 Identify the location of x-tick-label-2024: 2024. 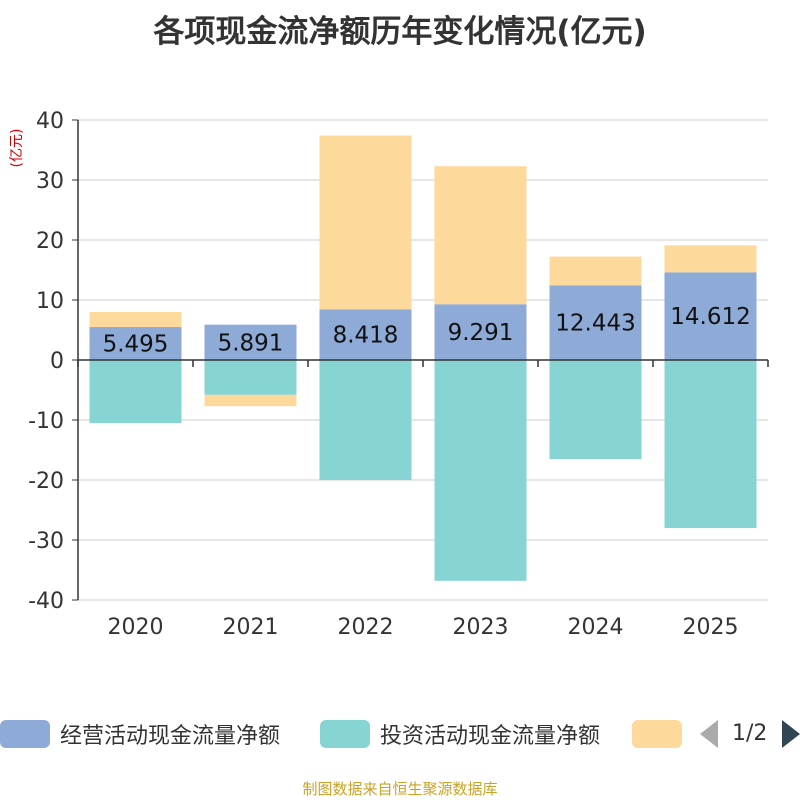
(596, 627).